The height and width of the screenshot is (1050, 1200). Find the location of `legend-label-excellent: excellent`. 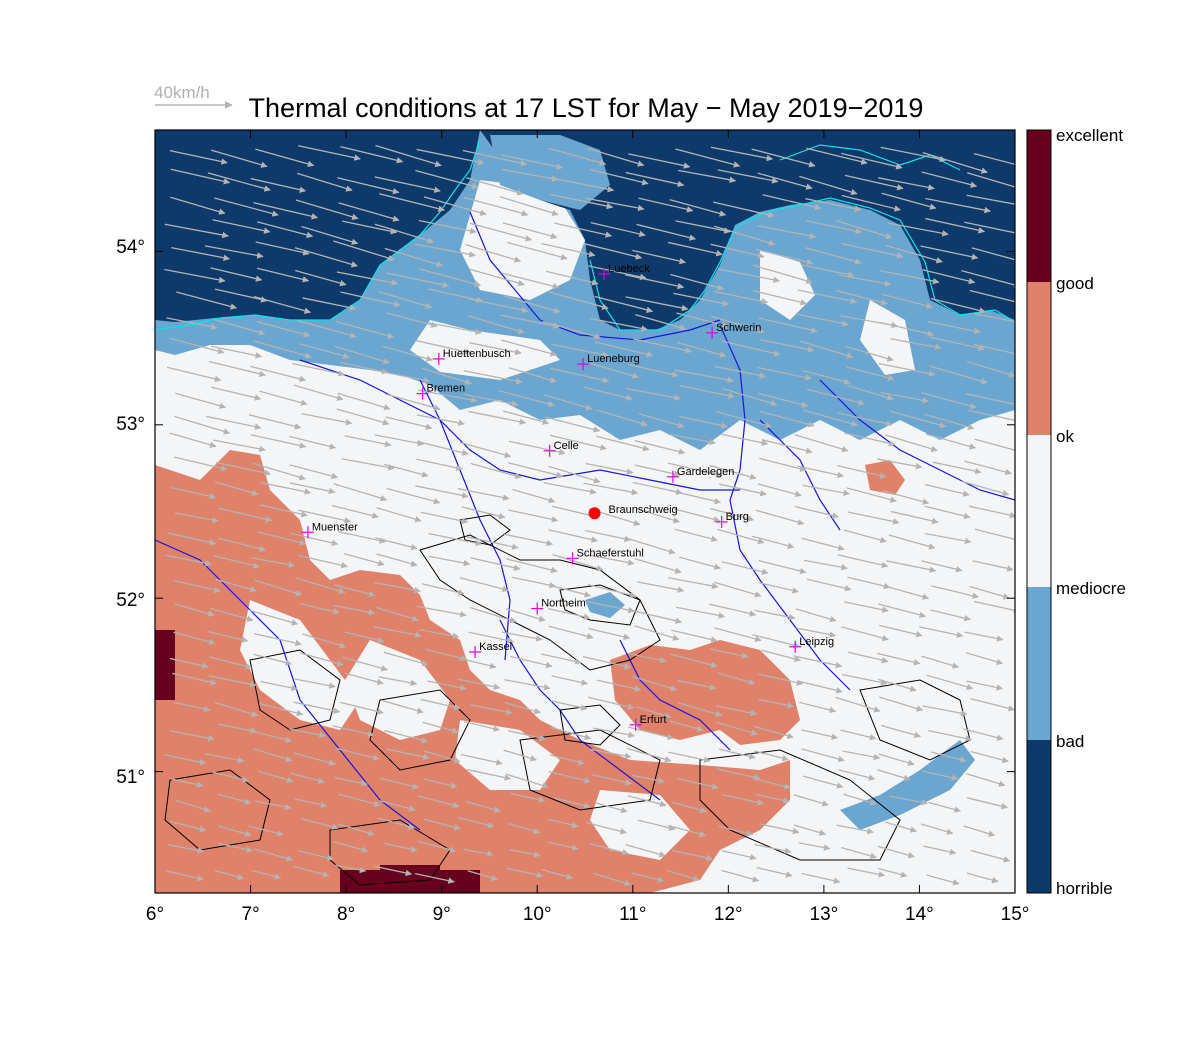

legend-label-excellent: excellent is located at coordinates (1089, 135).